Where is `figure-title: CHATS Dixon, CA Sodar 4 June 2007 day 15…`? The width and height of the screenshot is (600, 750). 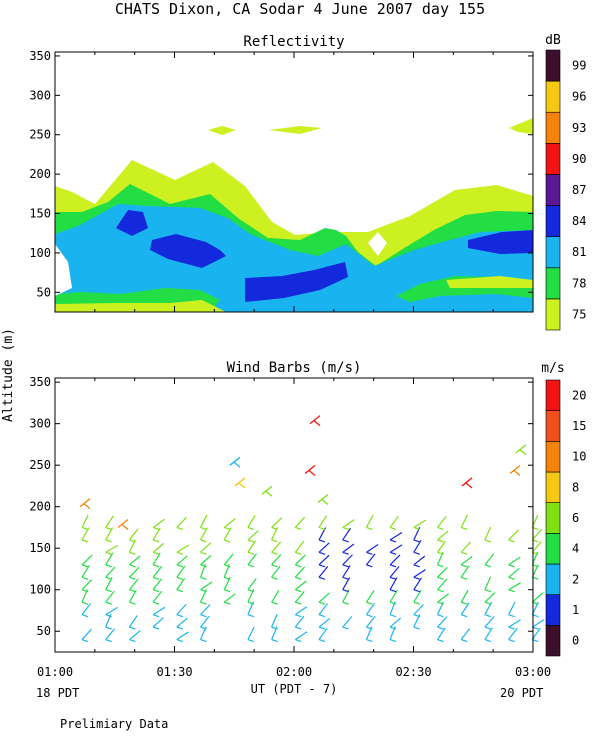 figure-title: CHATS Dixon, CA Sodar 4 June 2007 day 15… is located at coordinates (300, 9).